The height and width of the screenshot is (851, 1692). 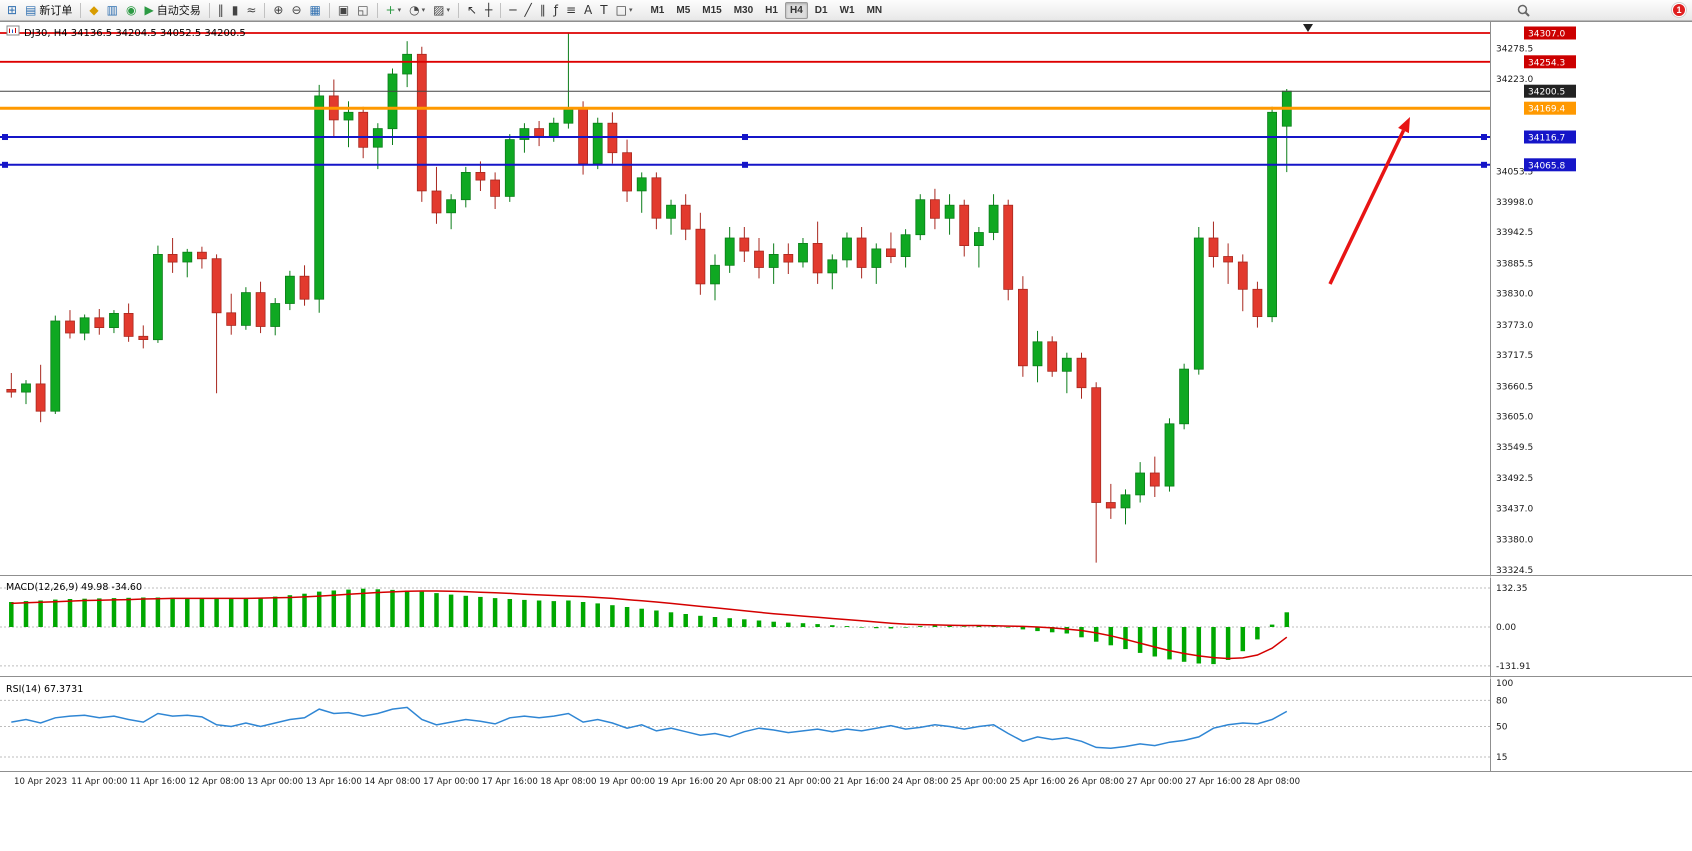 I want to click on templates-icon: ▨, so click(x=439, y=10).